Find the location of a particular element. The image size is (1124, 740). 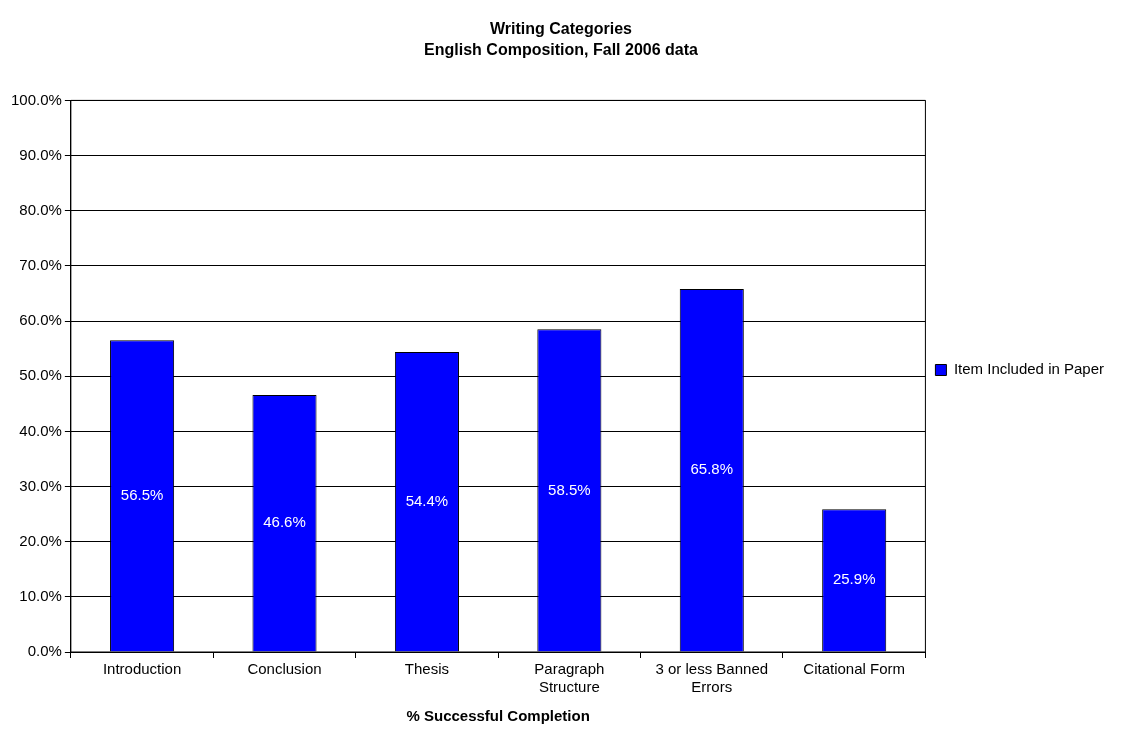

data-label: 25.9% is located at coordinates (854, 579).